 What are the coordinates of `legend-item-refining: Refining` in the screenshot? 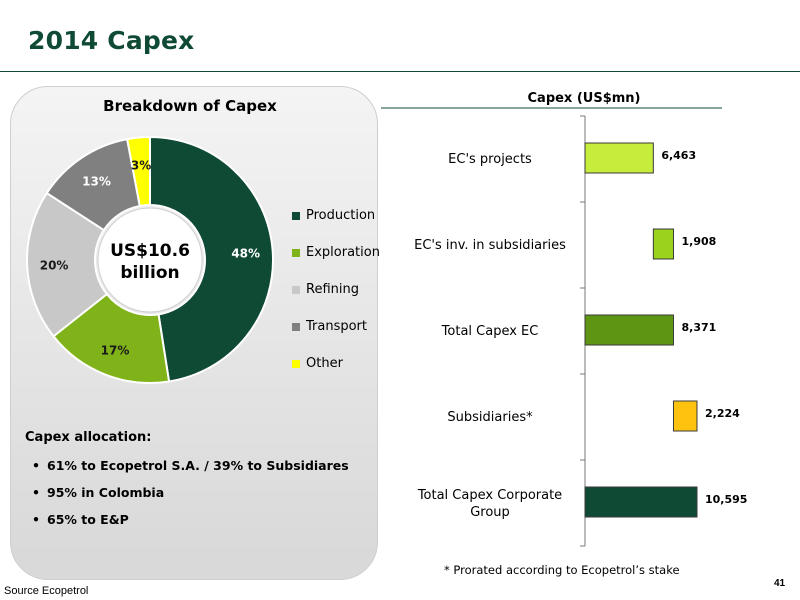 It's located at (336, 289).